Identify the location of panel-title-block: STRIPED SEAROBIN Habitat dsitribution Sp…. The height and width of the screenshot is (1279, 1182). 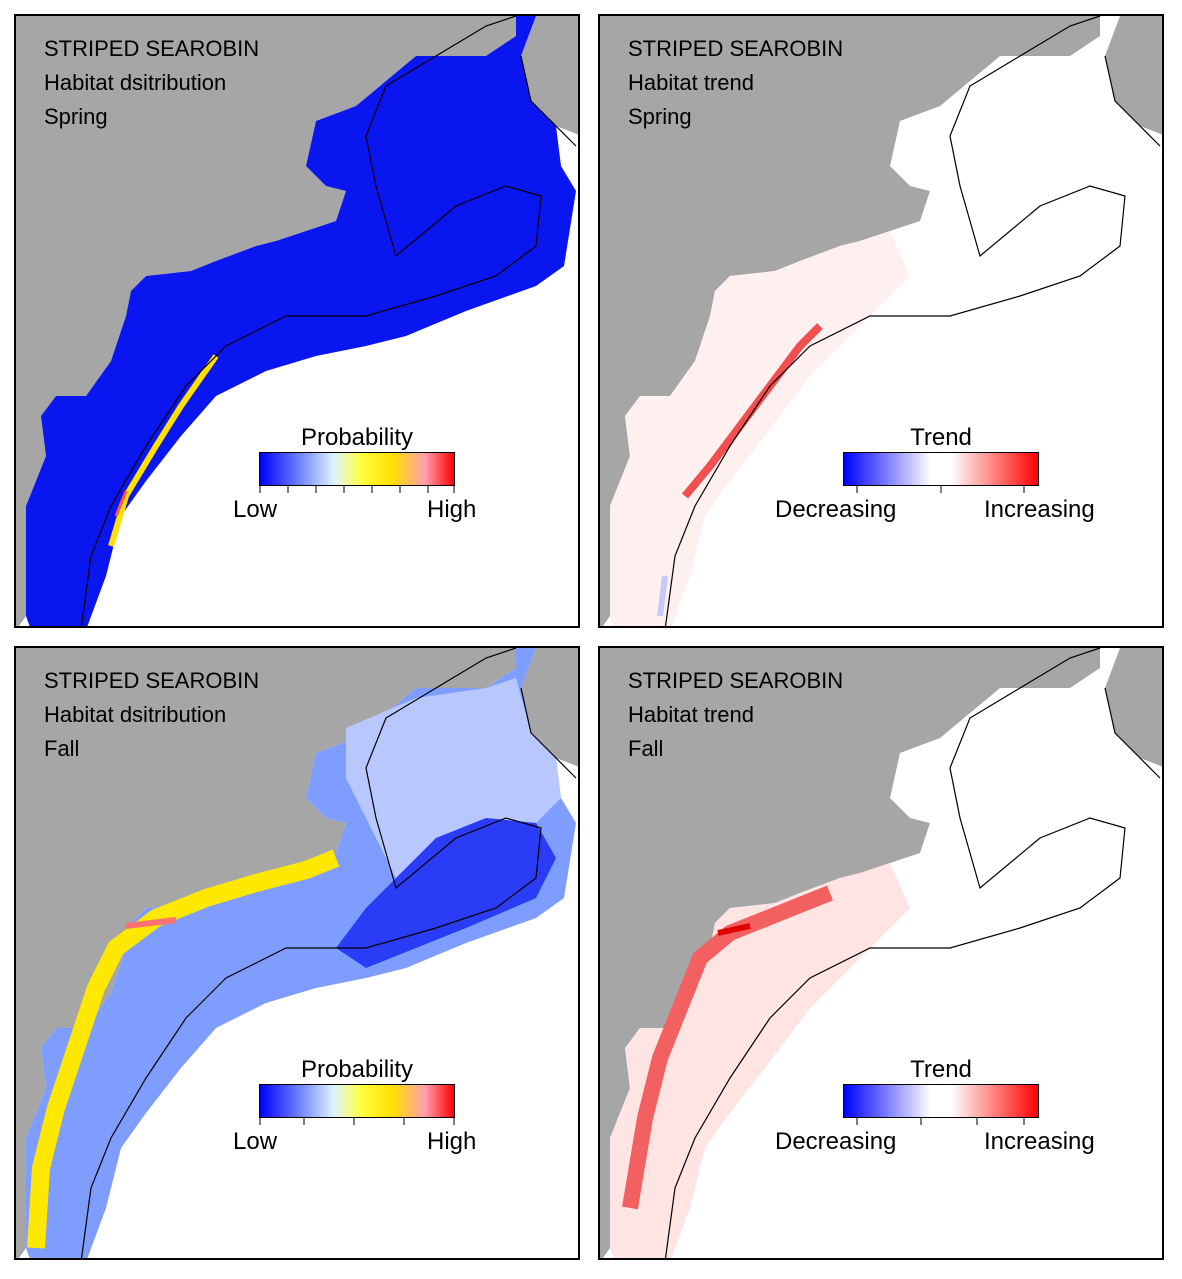
(151, 83).